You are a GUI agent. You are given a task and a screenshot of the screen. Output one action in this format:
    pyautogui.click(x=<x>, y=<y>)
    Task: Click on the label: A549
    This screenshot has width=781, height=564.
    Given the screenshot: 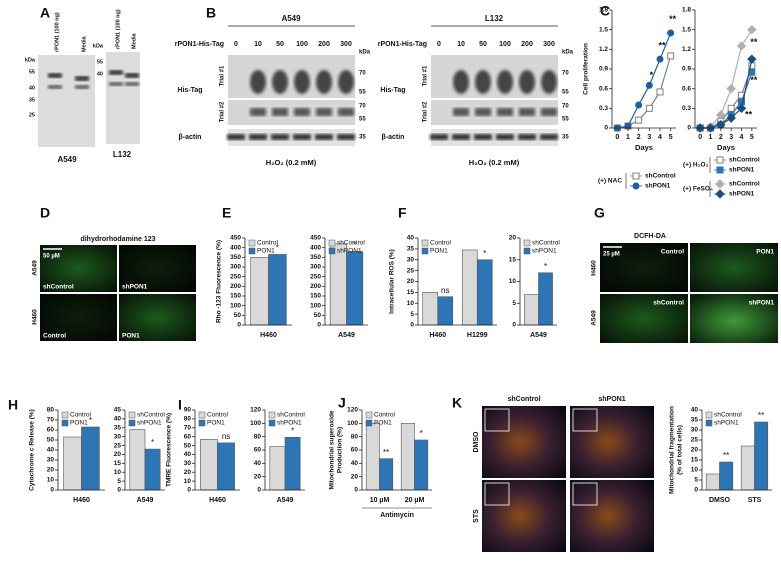 What is the action you would take?
    pyautogui.click(x=35, y=268)
    